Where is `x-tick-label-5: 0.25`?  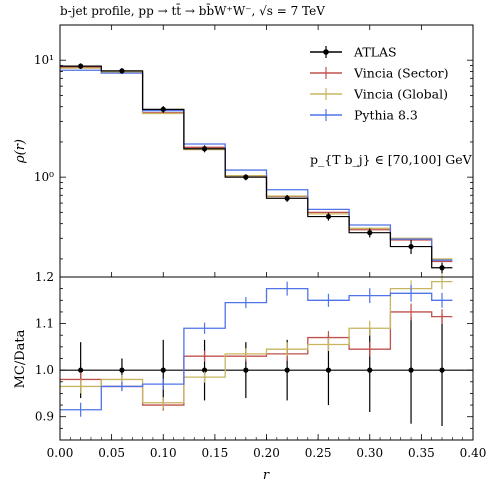
x-tick-label-5: 0.25 is located at coordinates (318, 453).